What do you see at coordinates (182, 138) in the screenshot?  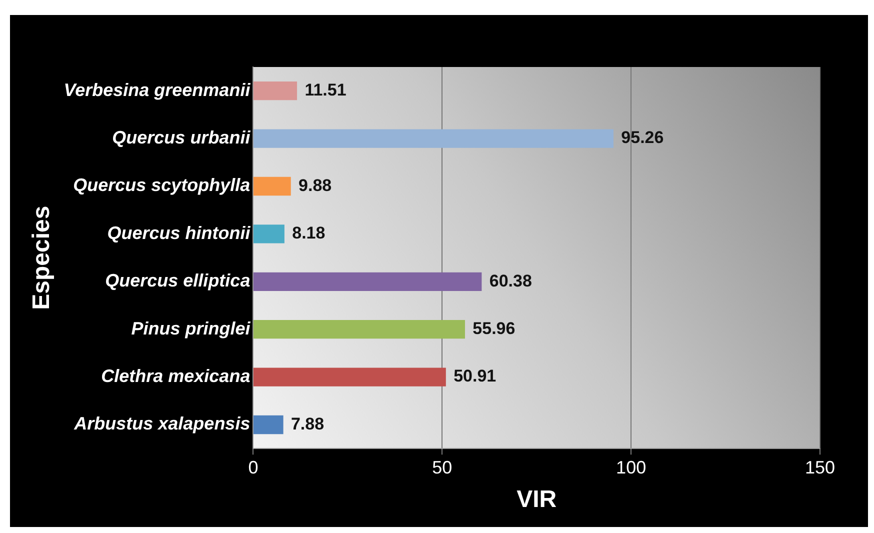 I see `y-tick-label: Quercus urbanii` at bounding box center [182, 138].